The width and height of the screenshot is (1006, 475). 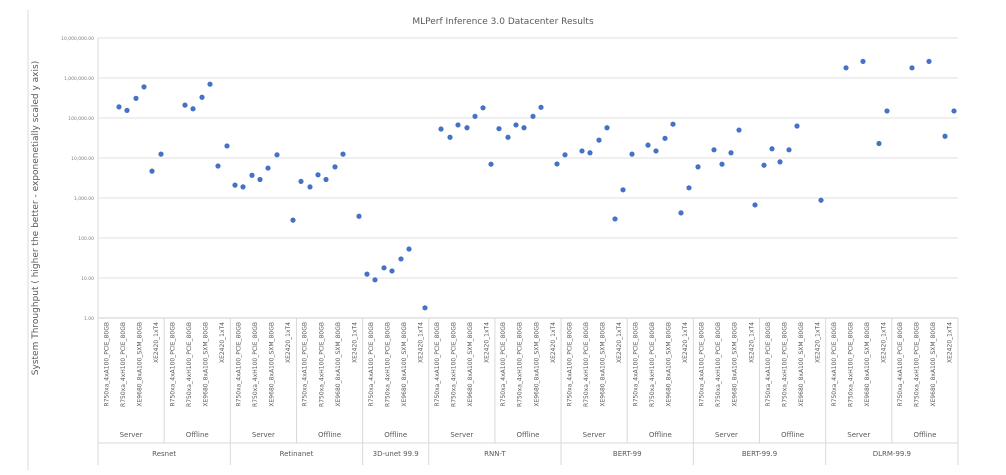 I want to click on y-tick-label: 1.00, so click(x=89, y=319).